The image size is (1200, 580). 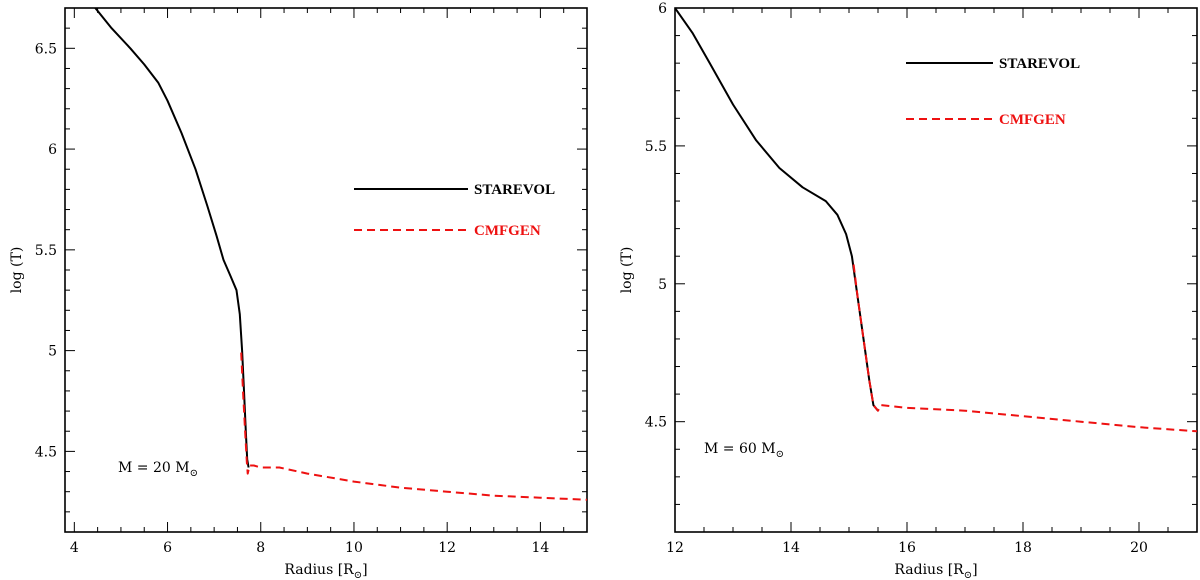 I want to click on mass-annotation: M = 60 M⊙, so click(x=744, y=450).